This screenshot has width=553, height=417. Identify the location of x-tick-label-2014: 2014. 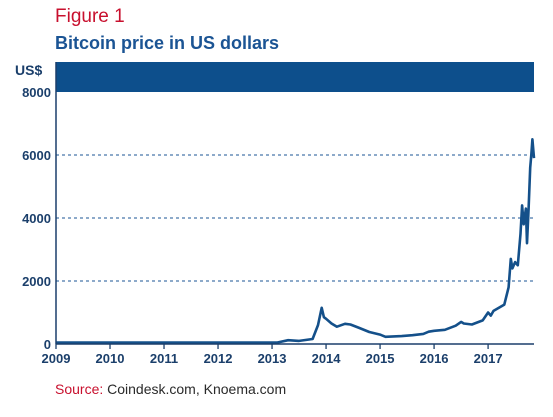
(327, 358).